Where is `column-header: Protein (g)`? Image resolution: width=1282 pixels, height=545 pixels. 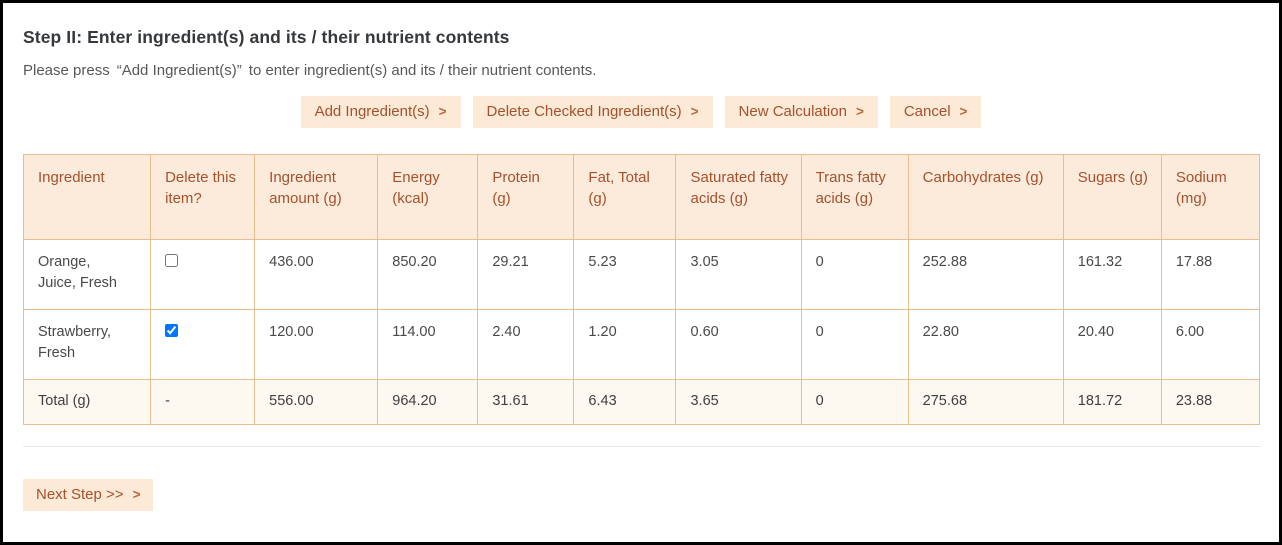 column-header: Protein (g) is located at coordinates (526, 197).